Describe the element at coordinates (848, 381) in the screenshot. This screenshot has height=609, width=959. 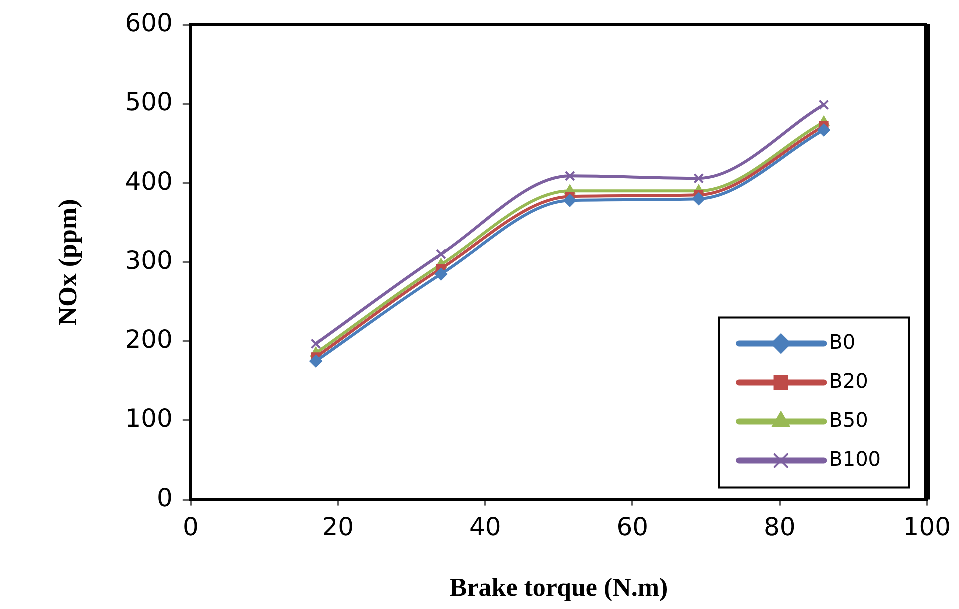
I see `legend-label: B20` at that location.